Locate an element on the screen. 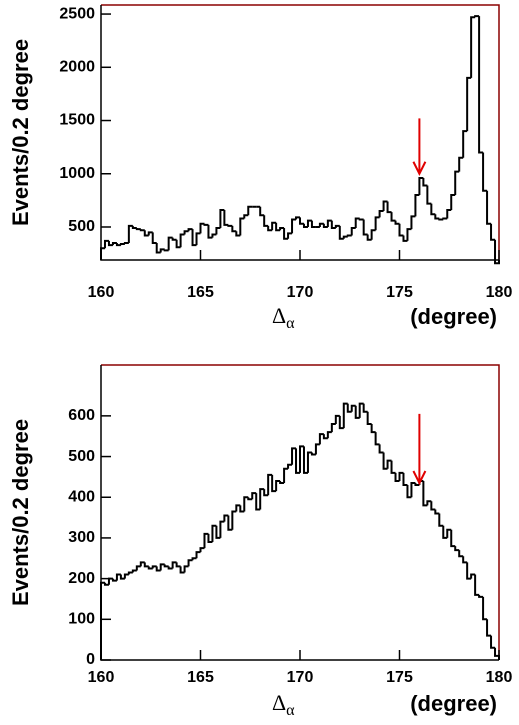  y-tick-label: 600 is located at coordinates (81, 415).